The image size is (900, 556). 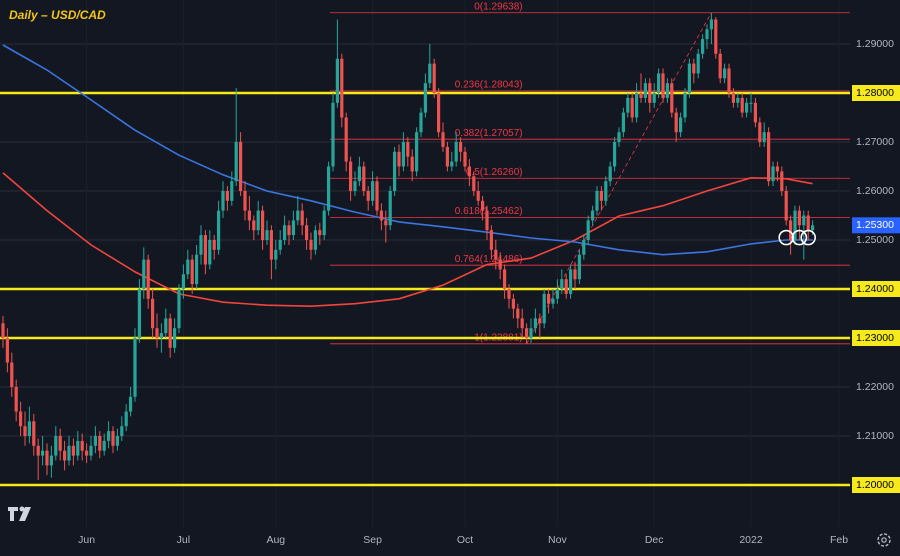 I want to click on last-price-tag, so click(x=876, y=225).